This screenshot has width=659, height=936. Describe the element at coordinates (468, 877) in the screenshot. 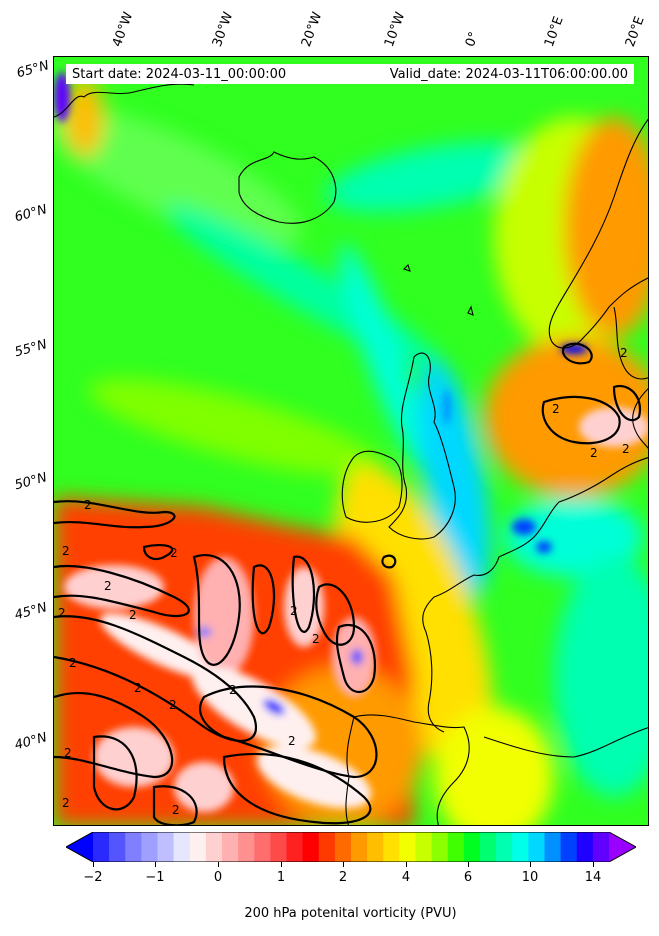

I see `colorbar-tick-label: 6` at that location.